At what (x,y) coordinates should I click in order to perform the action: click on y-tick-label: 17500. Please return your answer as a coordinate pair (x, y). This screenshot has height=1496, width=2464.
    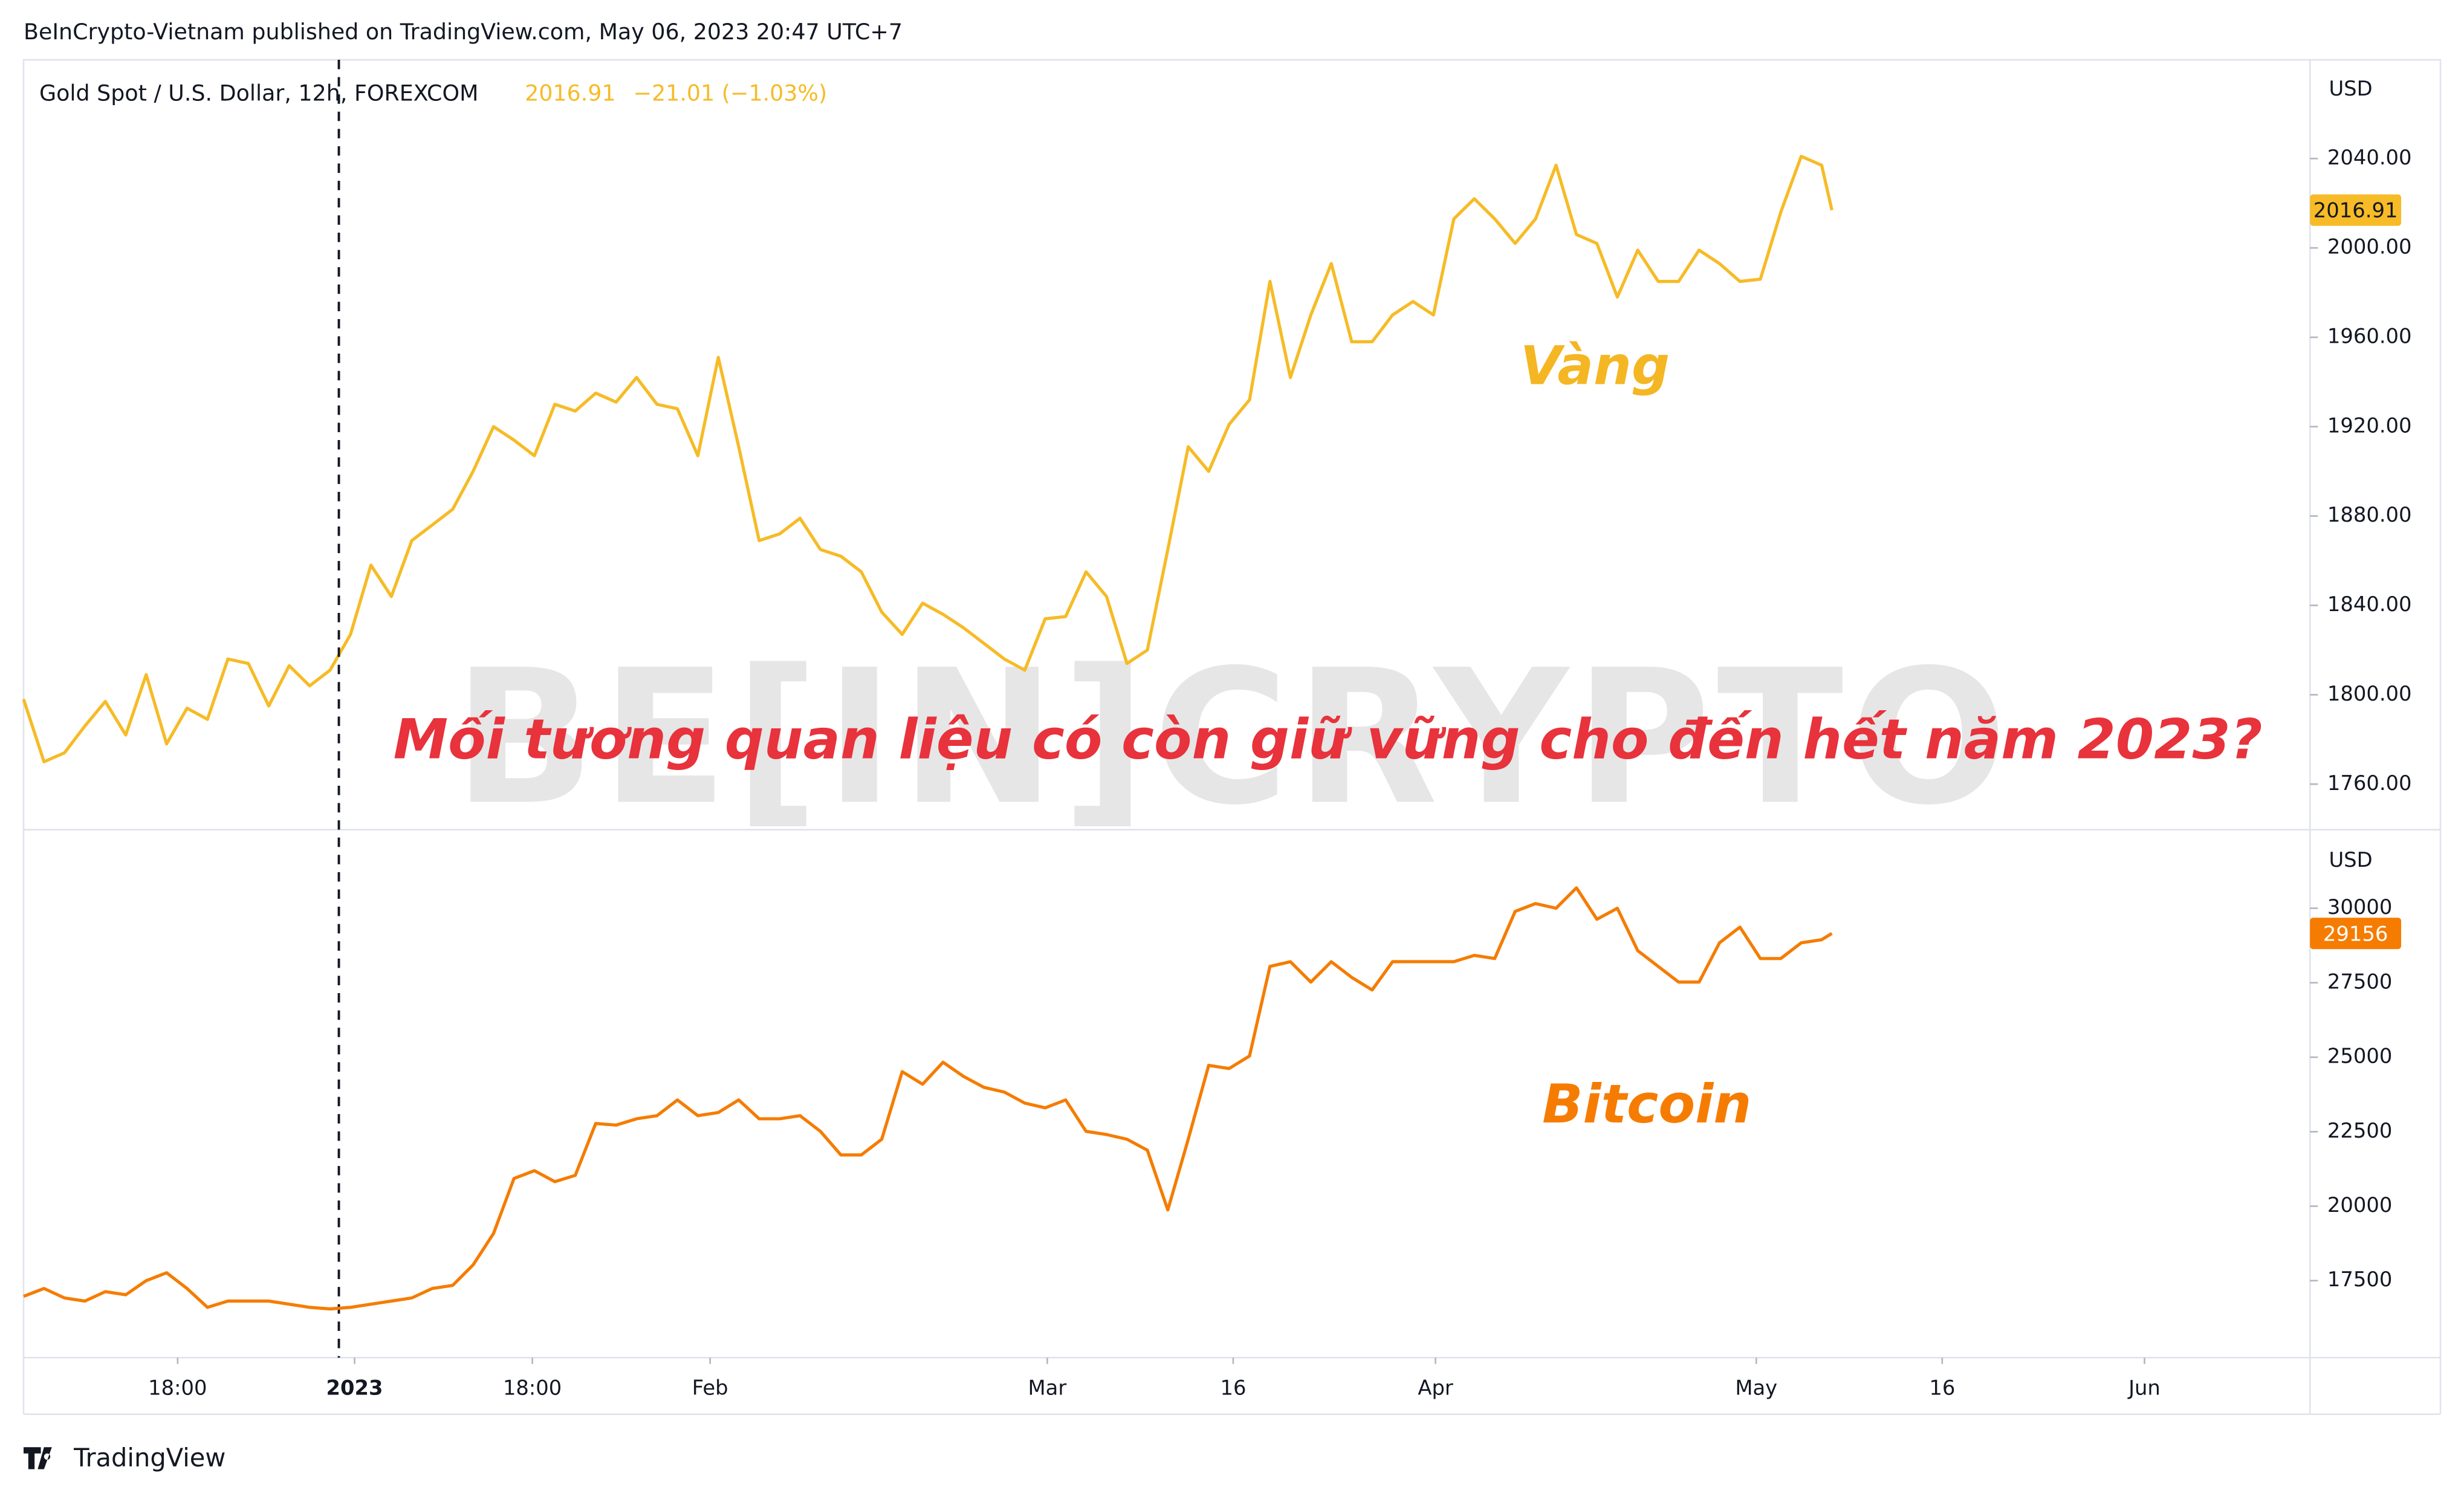
    Looking at the image, I should click on (2359, 1279).